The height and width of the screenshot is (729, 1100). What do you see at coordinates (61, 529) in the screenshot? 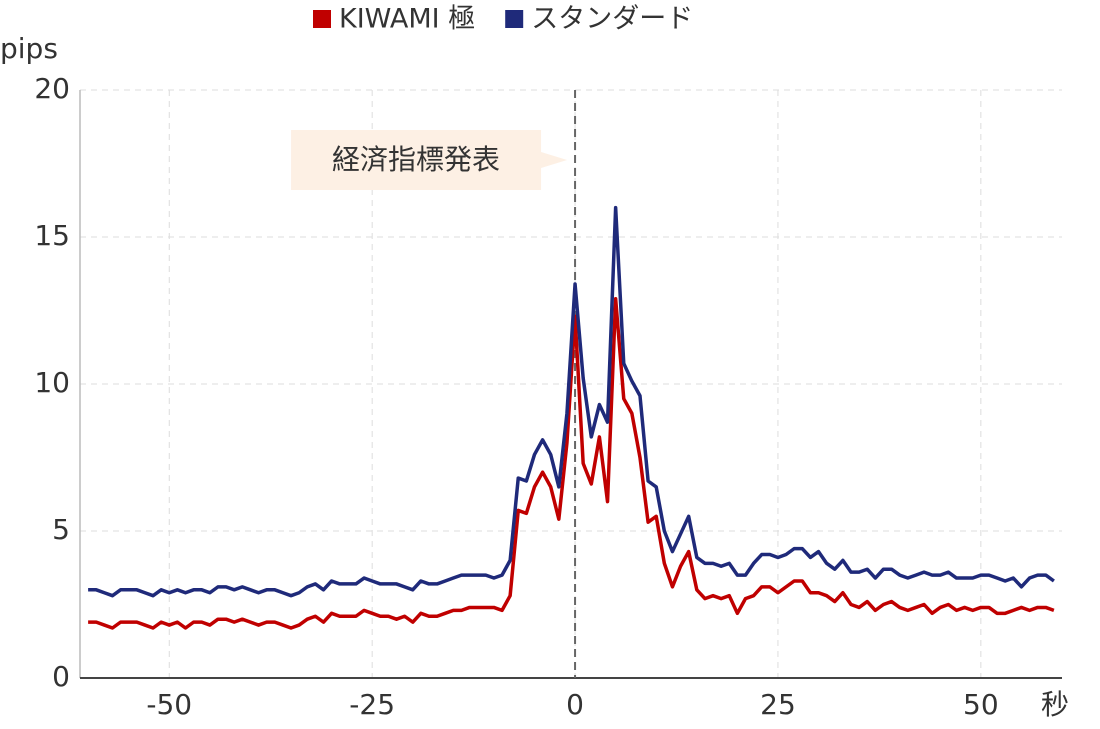
I see `y-tick-label: 5` at bounding box center [61, 529].